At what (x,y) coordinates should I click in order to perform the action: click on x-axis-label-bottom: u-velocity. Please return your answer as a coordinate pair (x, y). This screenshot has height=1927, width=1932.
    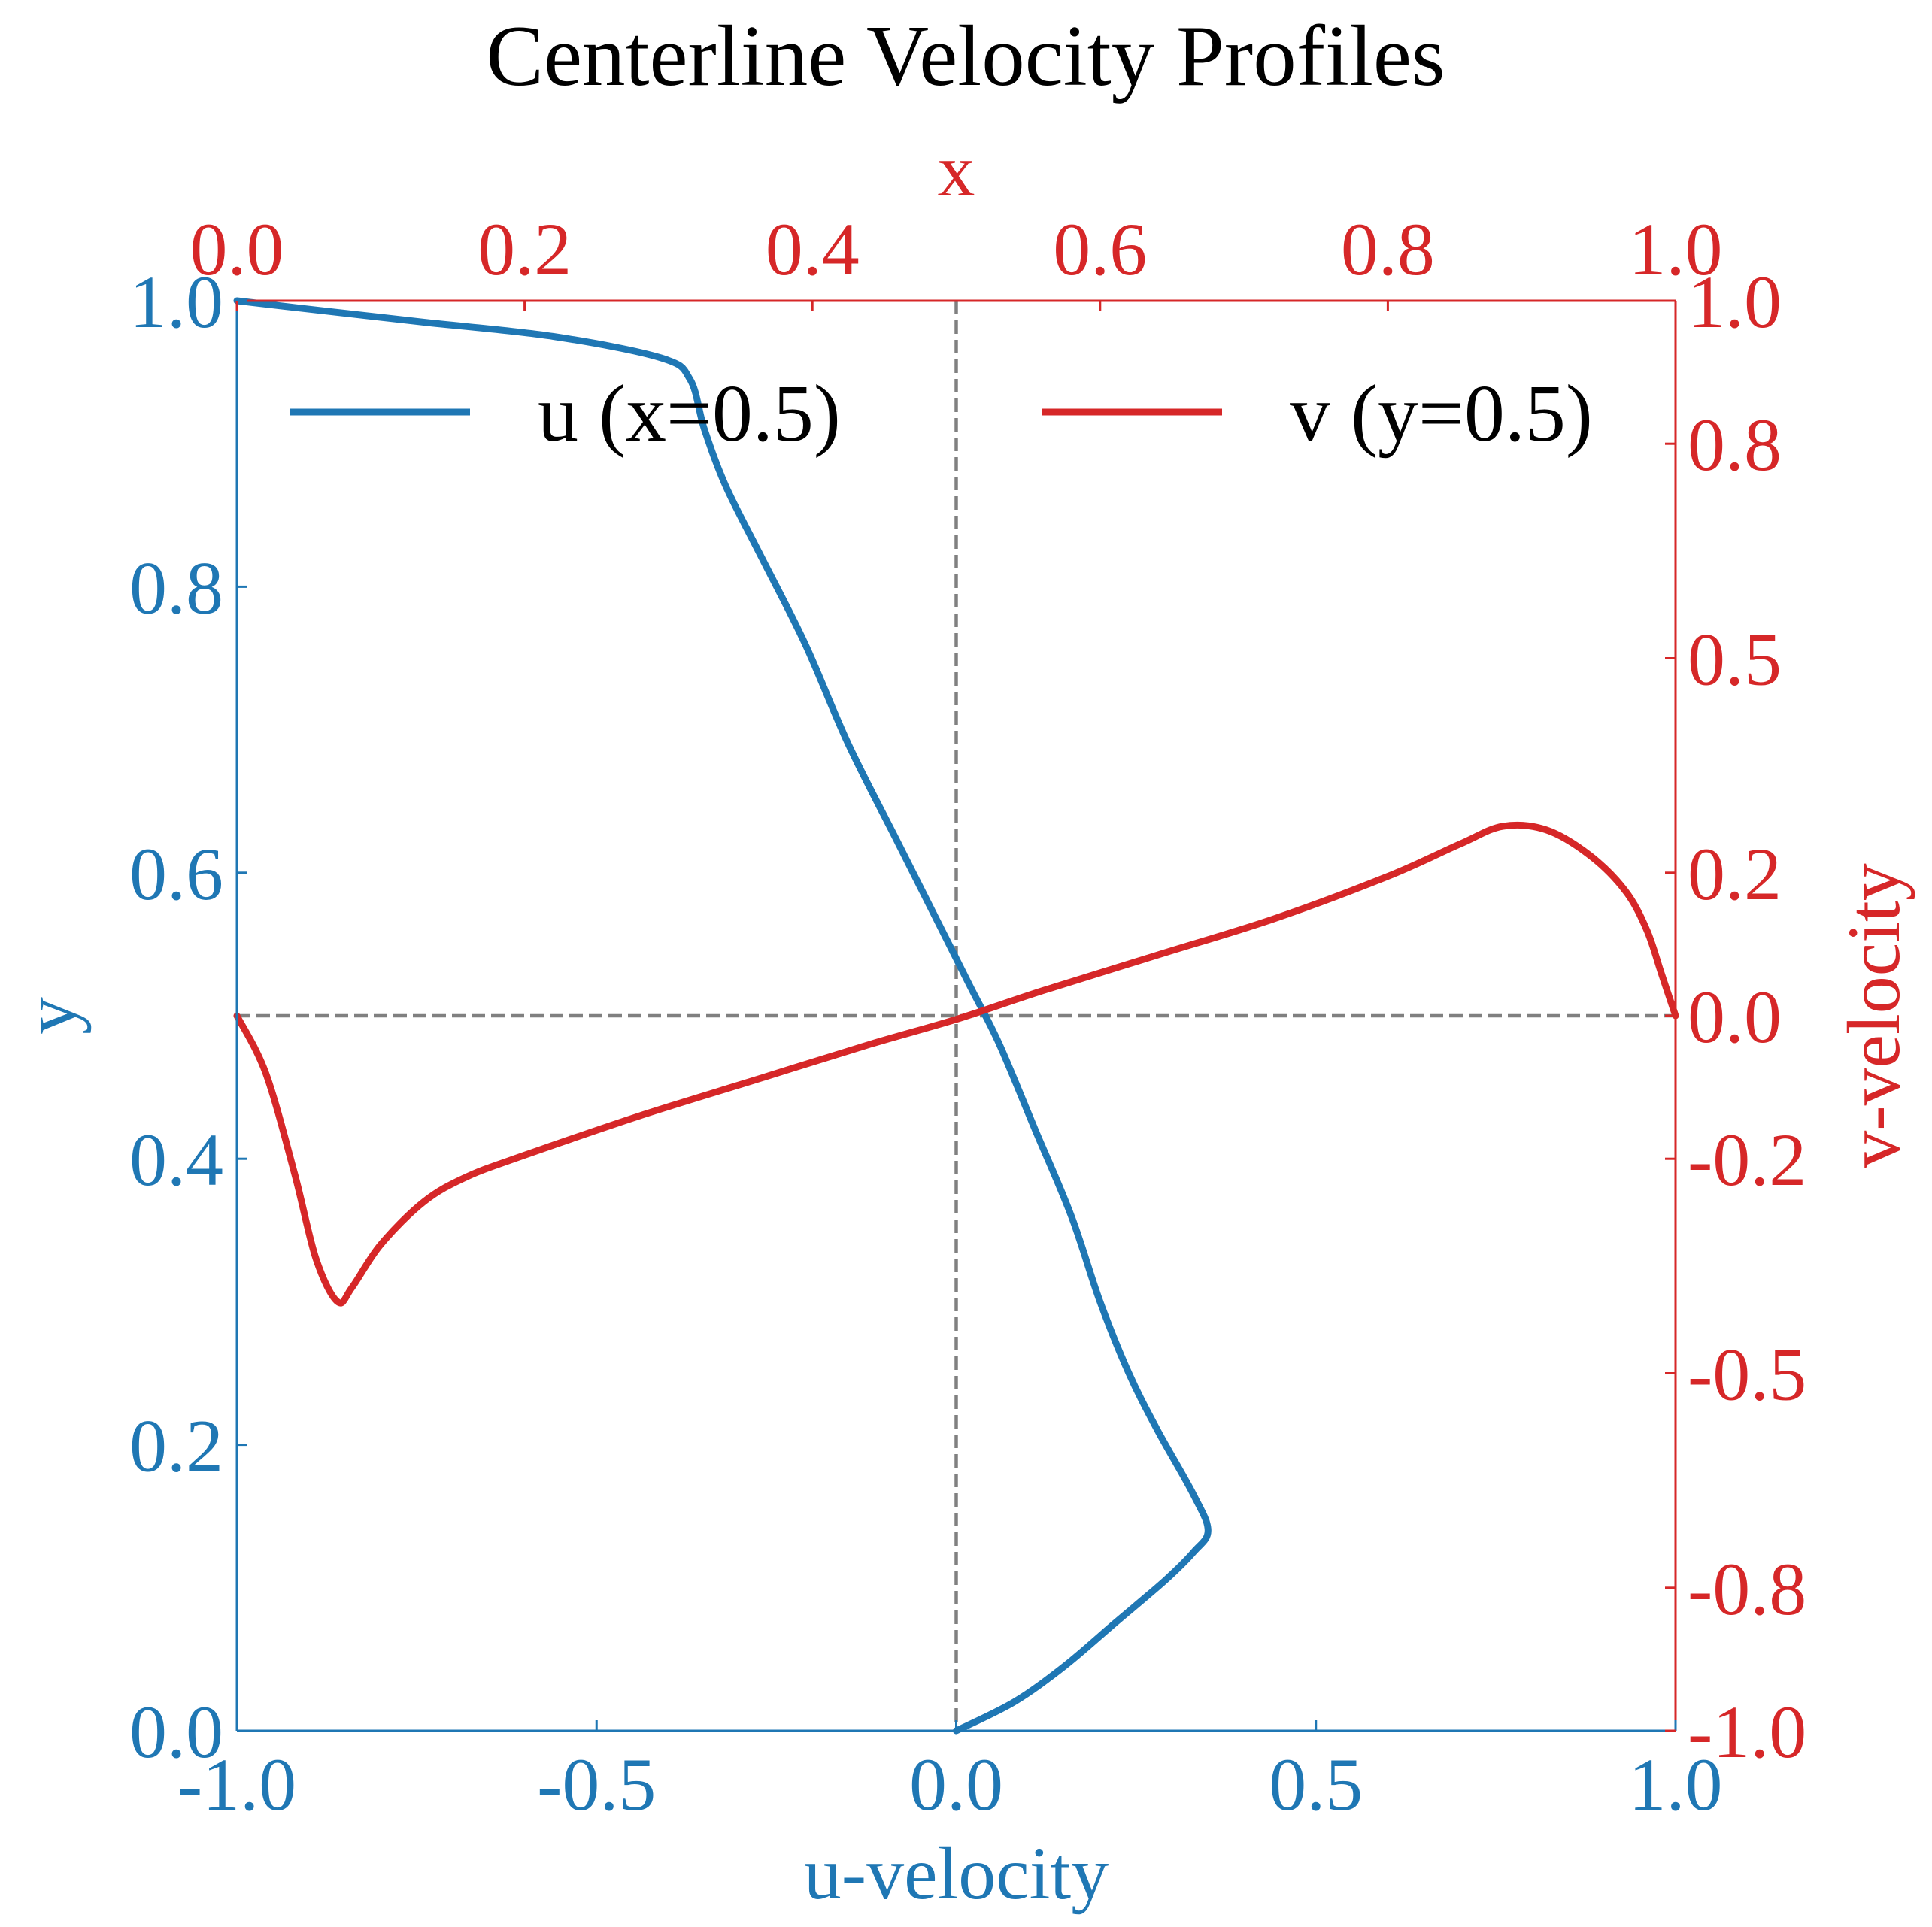
    Looking at the image, I should click on (956, 1873).